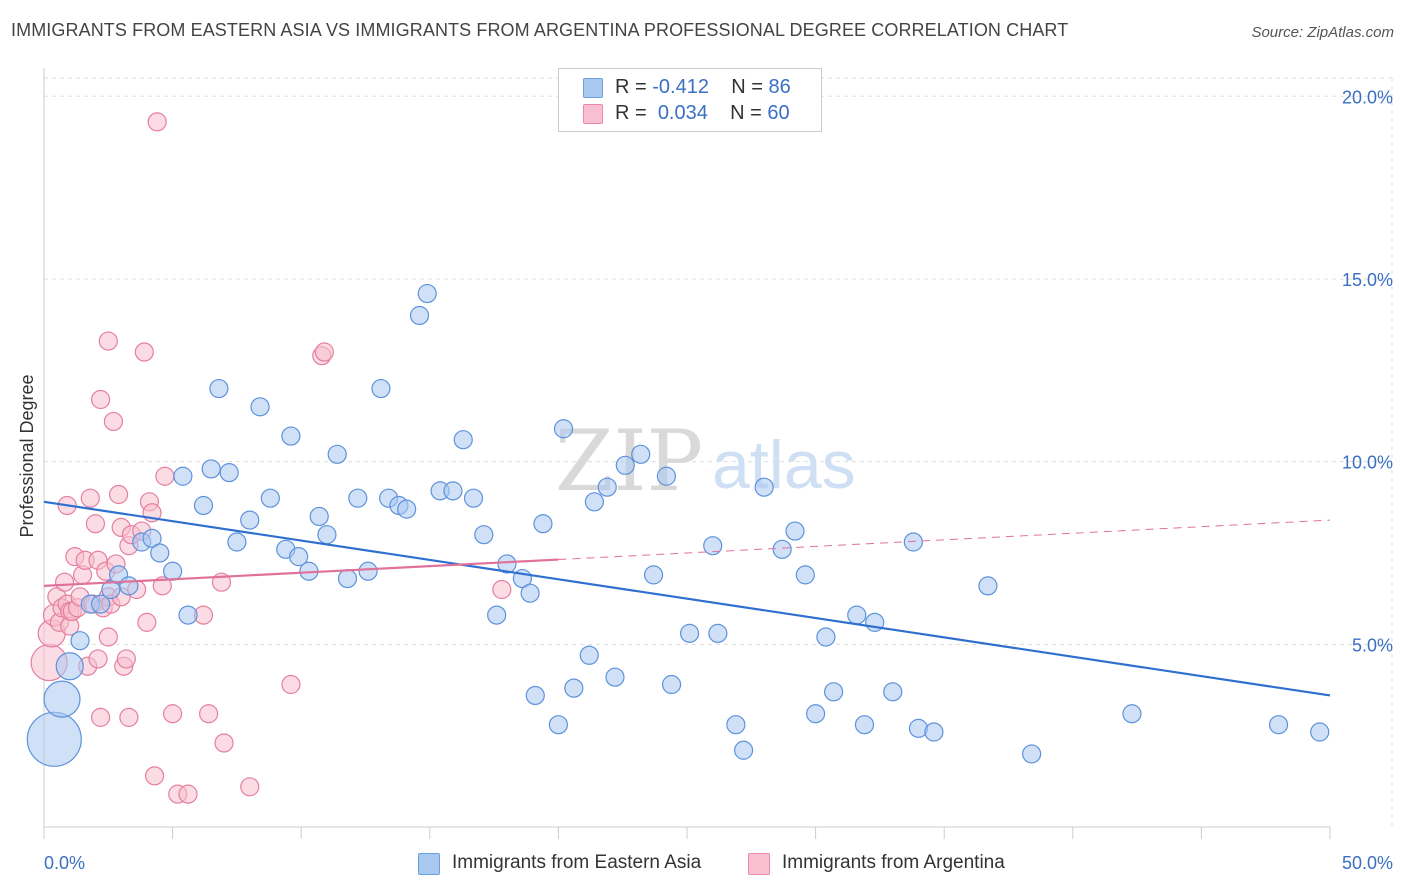  What do you see at coordinates (631, 113) in the screenshot?
I see `legend-r-label: R =` at bounding box center [631, 113].